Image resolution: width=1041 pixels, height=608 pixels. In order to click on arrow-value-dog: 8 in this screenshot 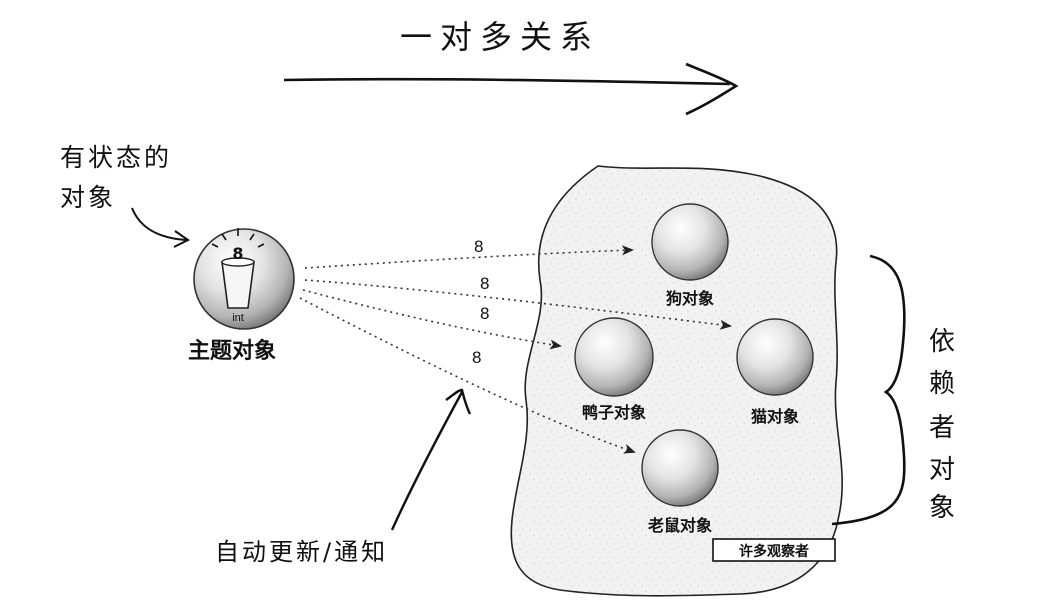, I will do `click(478, 246)`.